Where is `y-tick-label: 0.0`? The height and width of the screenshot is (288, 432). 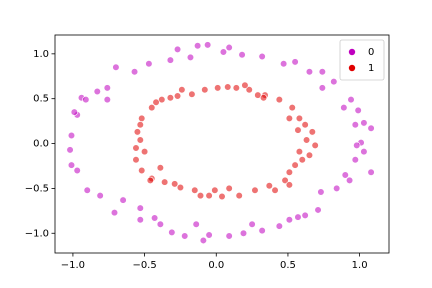 y-tick-label: 0.0 is located at coordinates (41, 144).